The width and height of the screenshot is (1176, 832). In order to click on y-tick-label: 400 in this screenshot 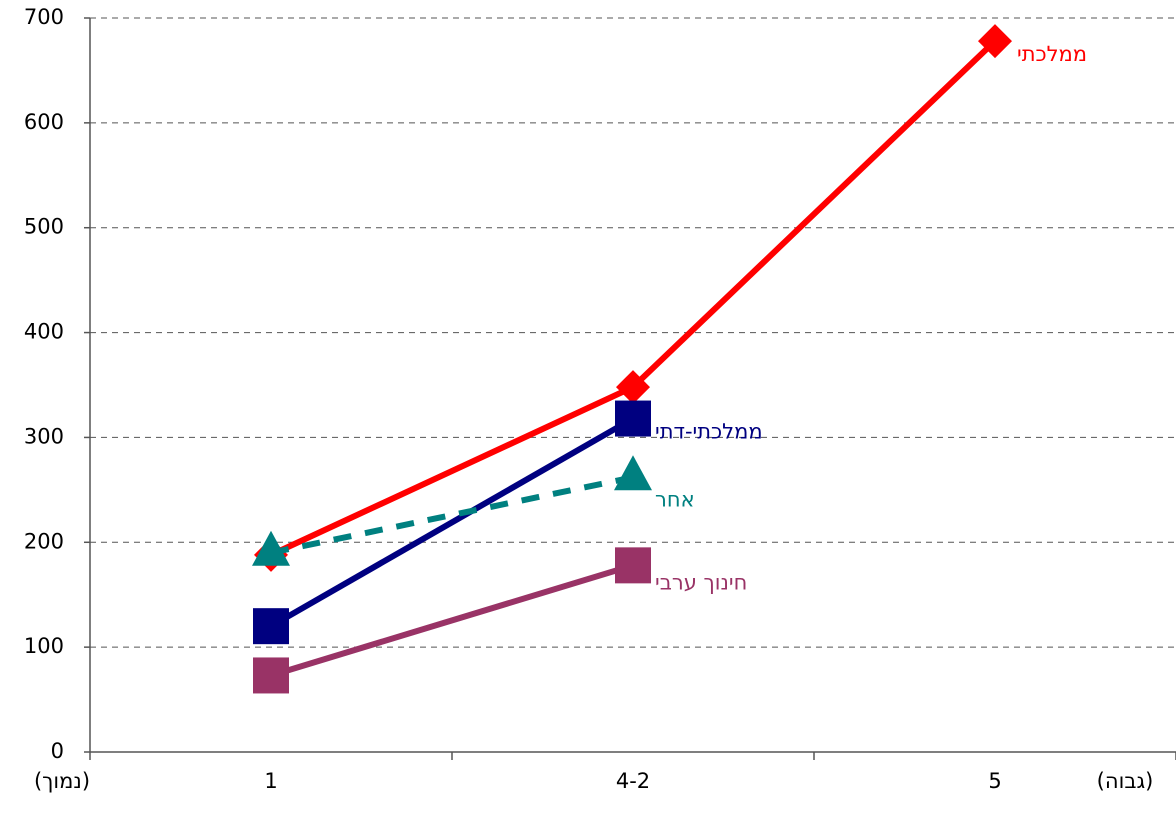, I will do `click(44, 332)`.